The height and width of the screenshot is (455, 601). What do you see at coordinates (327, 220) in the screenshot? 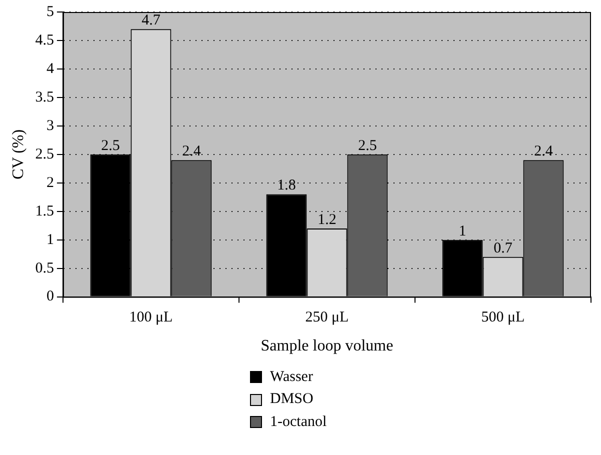
I see `data-label: 1.2` at bounding box center [327, 220].